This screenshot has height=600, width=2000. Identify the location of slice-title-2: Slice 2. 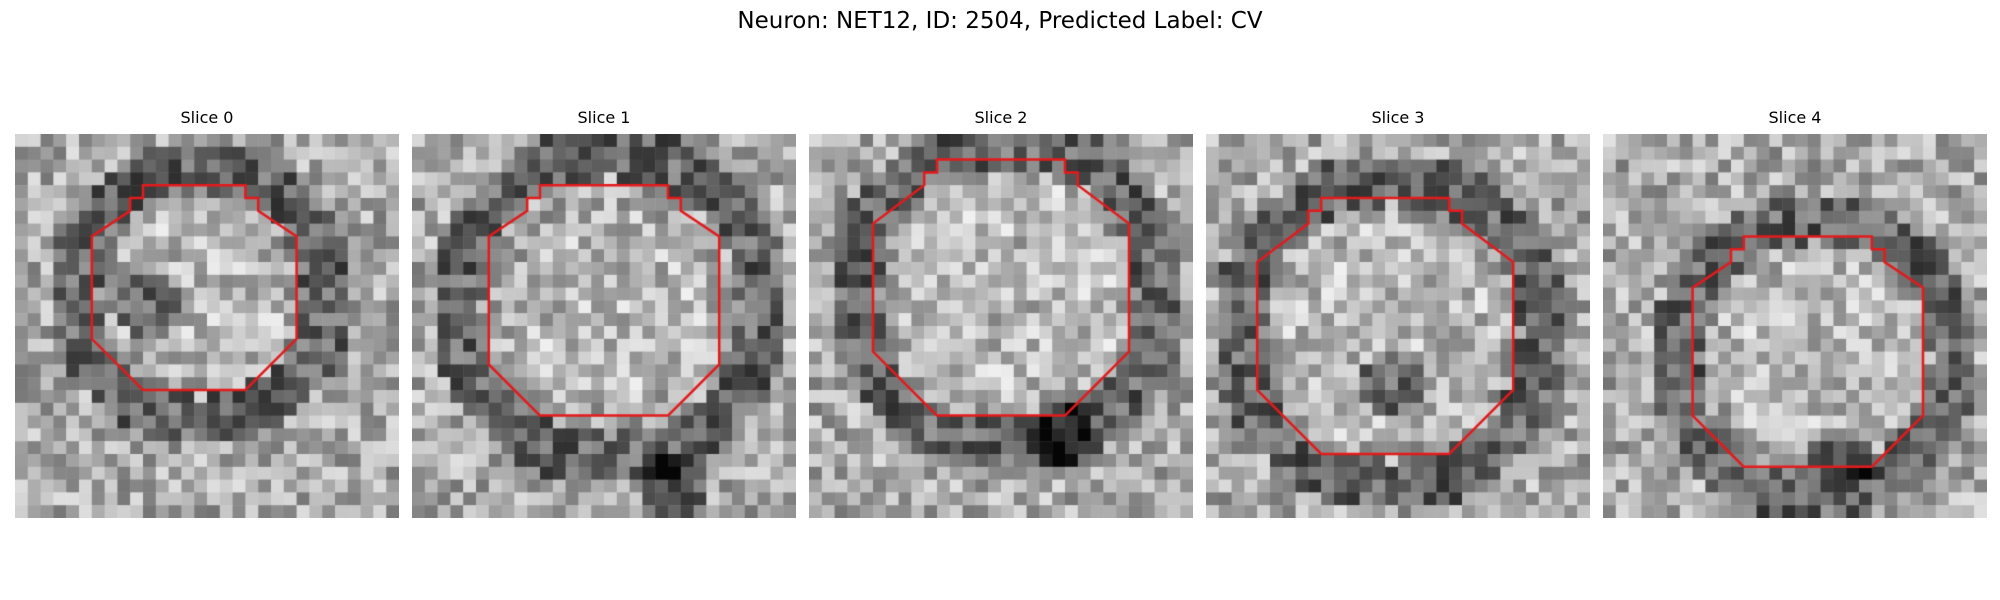
(1001, 117).